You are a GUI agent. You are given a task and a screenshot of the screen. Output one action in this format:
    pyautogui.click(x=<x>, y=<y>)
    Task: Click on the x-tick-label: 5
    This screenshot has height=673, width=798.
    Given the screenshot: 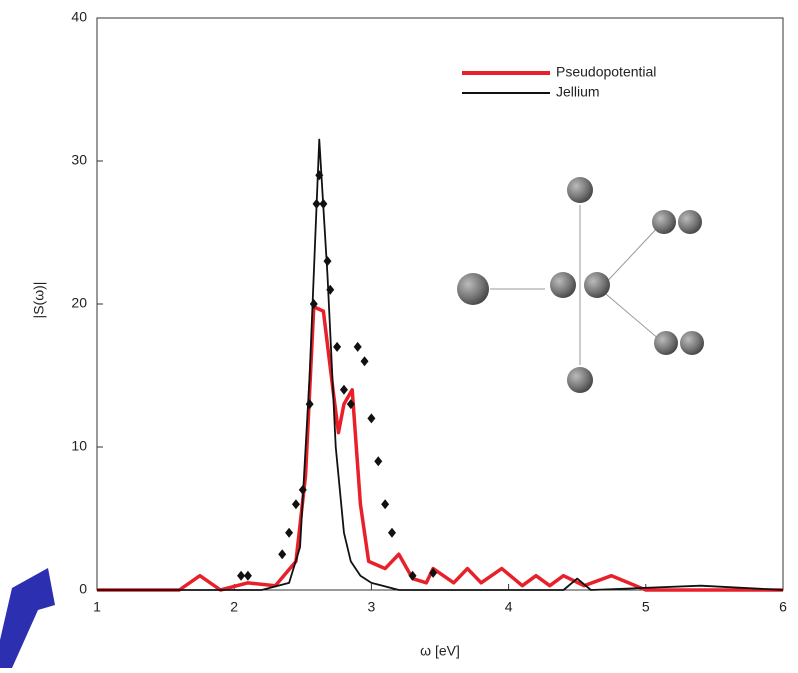 What is the action you would take?
    pyautogui.click(x=646, y=607)
    